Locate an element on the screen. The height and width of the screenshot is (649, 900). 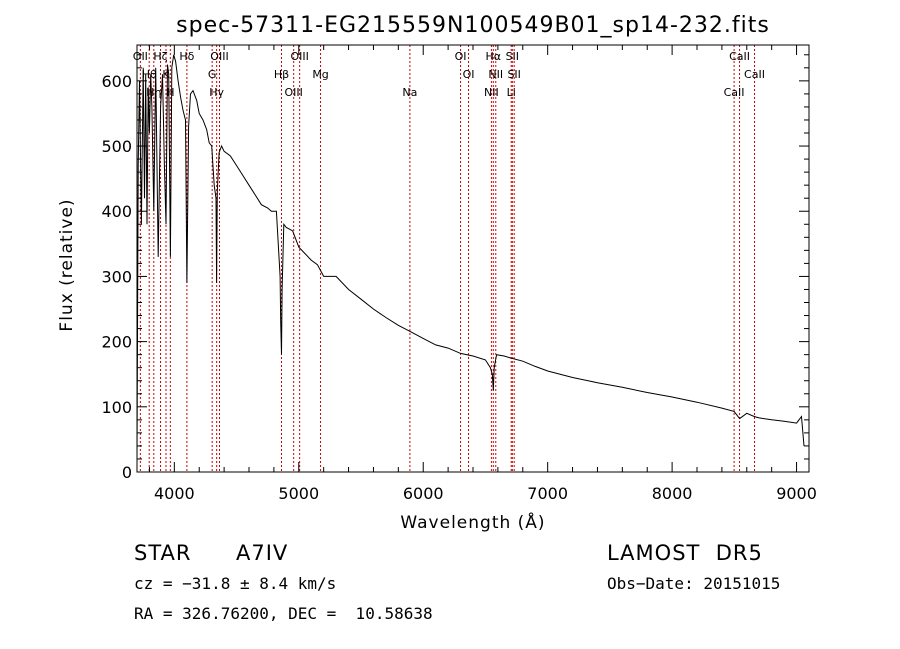
x-axis-label: Wavelength (Å) is located at coordinates (472, 522).